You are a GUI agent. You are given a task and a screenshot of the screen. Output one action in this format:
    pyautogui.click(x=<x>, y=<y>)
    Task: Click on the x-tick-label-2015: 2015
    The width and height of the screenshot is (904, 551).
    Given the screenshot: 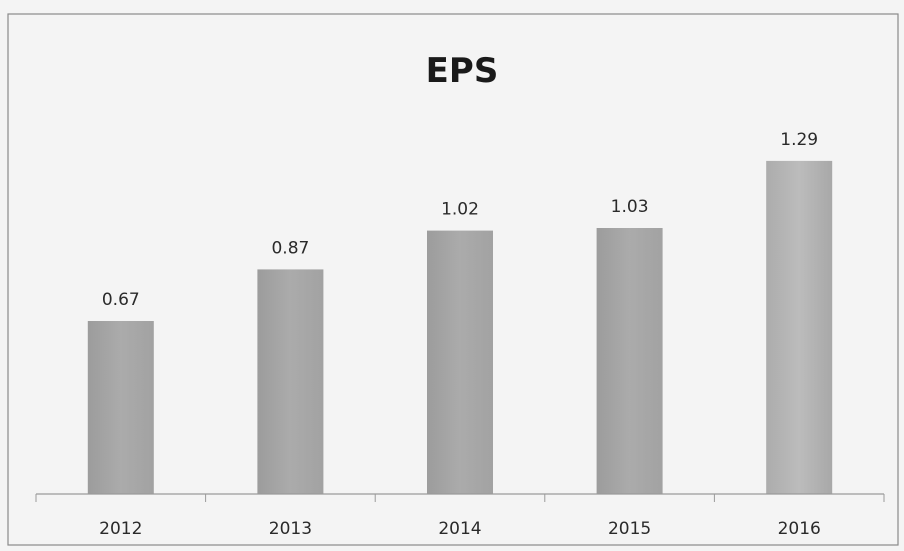 What is the action you would take?
    pyautogui.click(x=629, y=529)
    